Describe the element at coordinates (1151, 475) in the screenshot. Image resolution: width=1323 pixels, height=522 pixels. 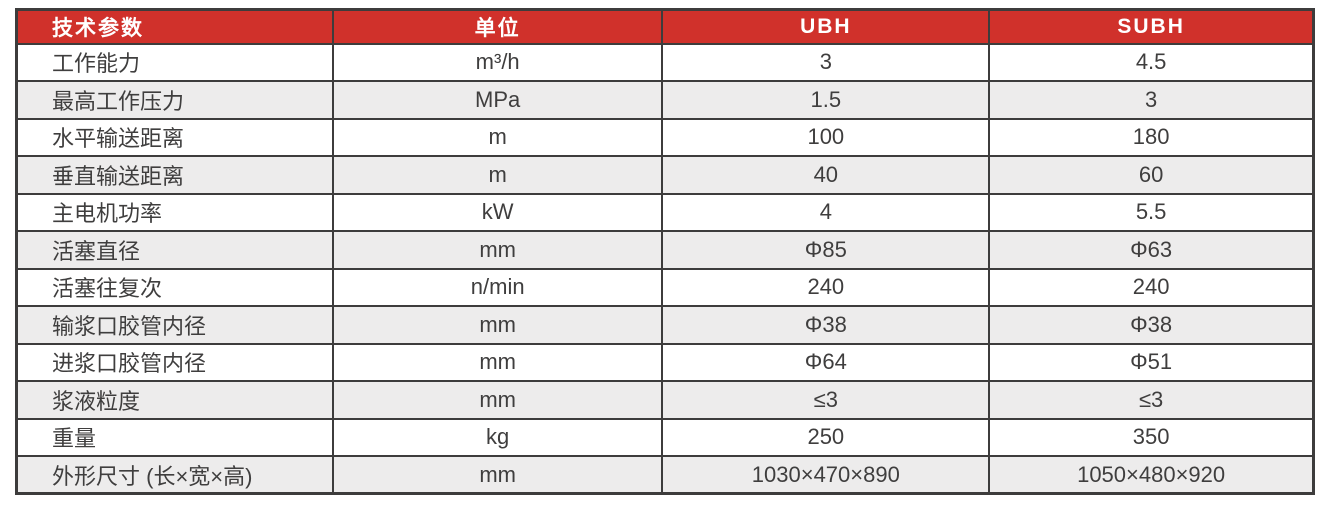
I see `cell-subh: 1050×480×920` at that location.